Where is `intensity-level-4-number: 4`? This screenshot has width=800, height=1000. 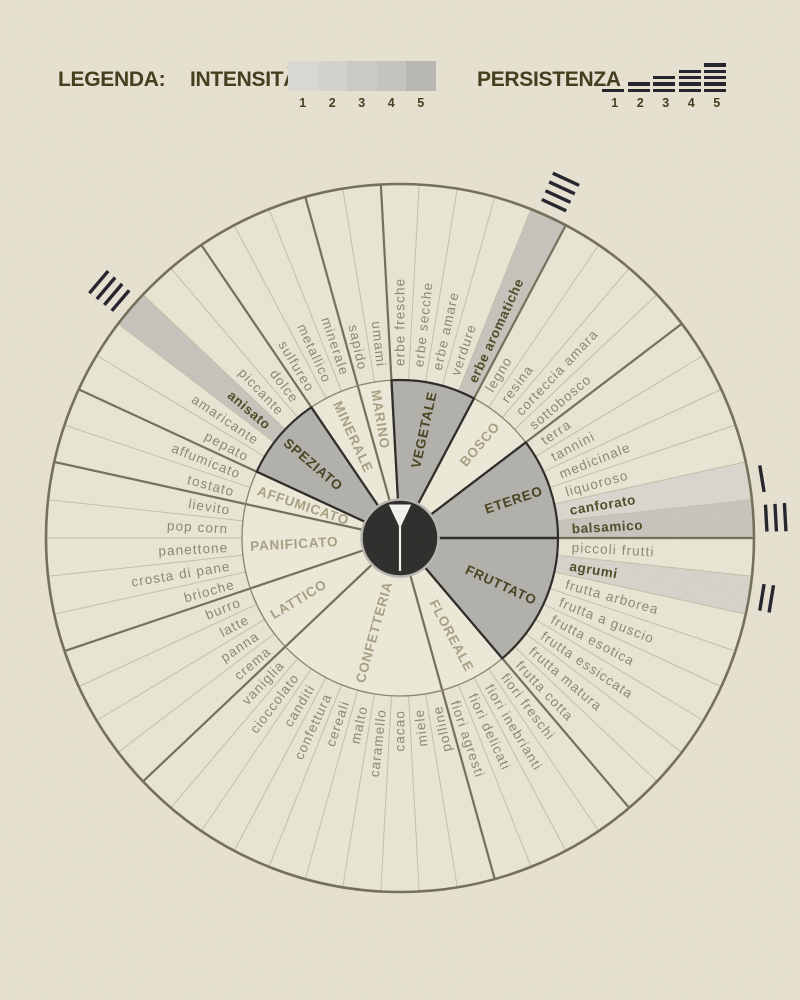
intensity-level-4-number: 4 is located at coordinates (391, 103).